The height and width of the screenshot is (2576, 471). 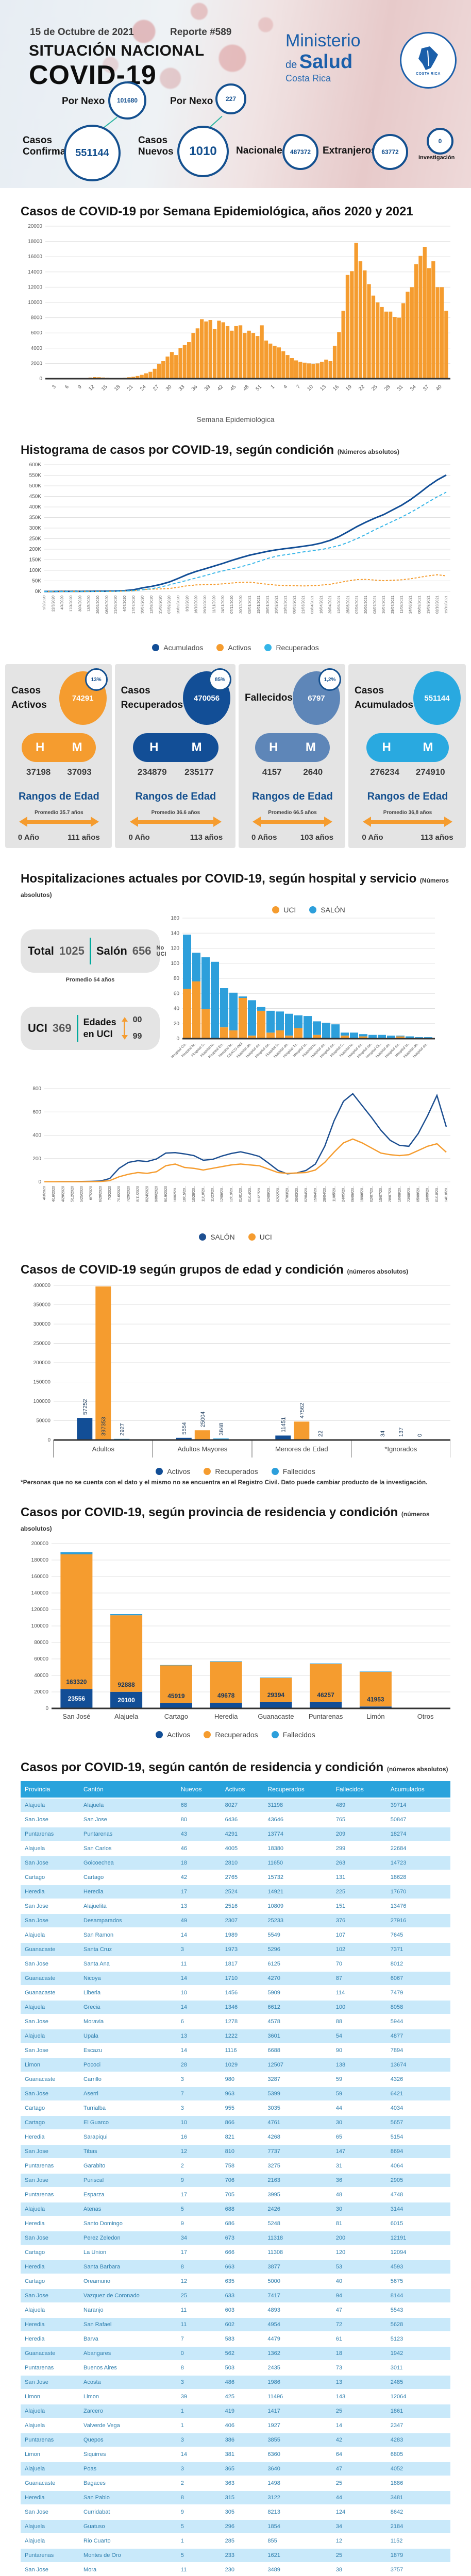 I want to click on table-row: San Jose Perez Zeledon 34 673 11318 200 12191, so click(x=235, y=2238).